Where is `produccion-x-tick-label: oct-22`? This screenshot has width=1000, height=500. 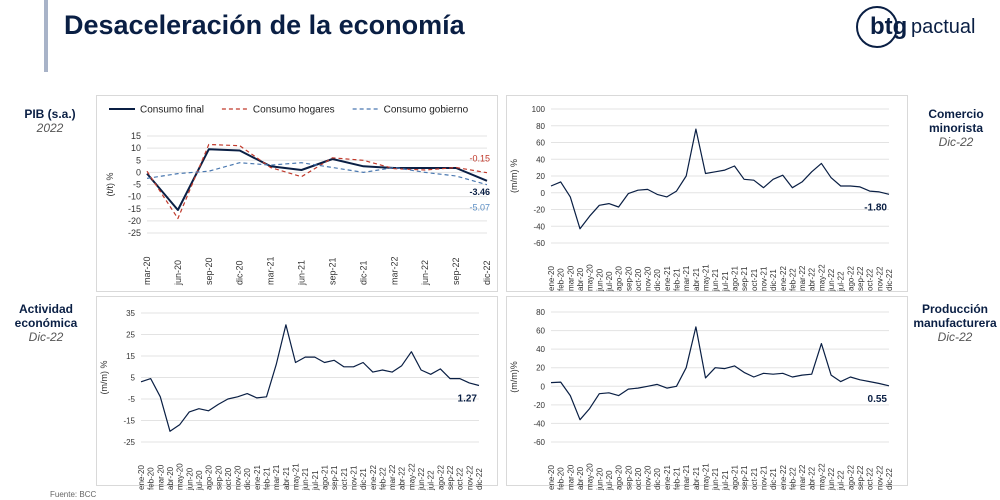
produccion-x-tick-label: oct-22 is located at coordinates (870, 478).